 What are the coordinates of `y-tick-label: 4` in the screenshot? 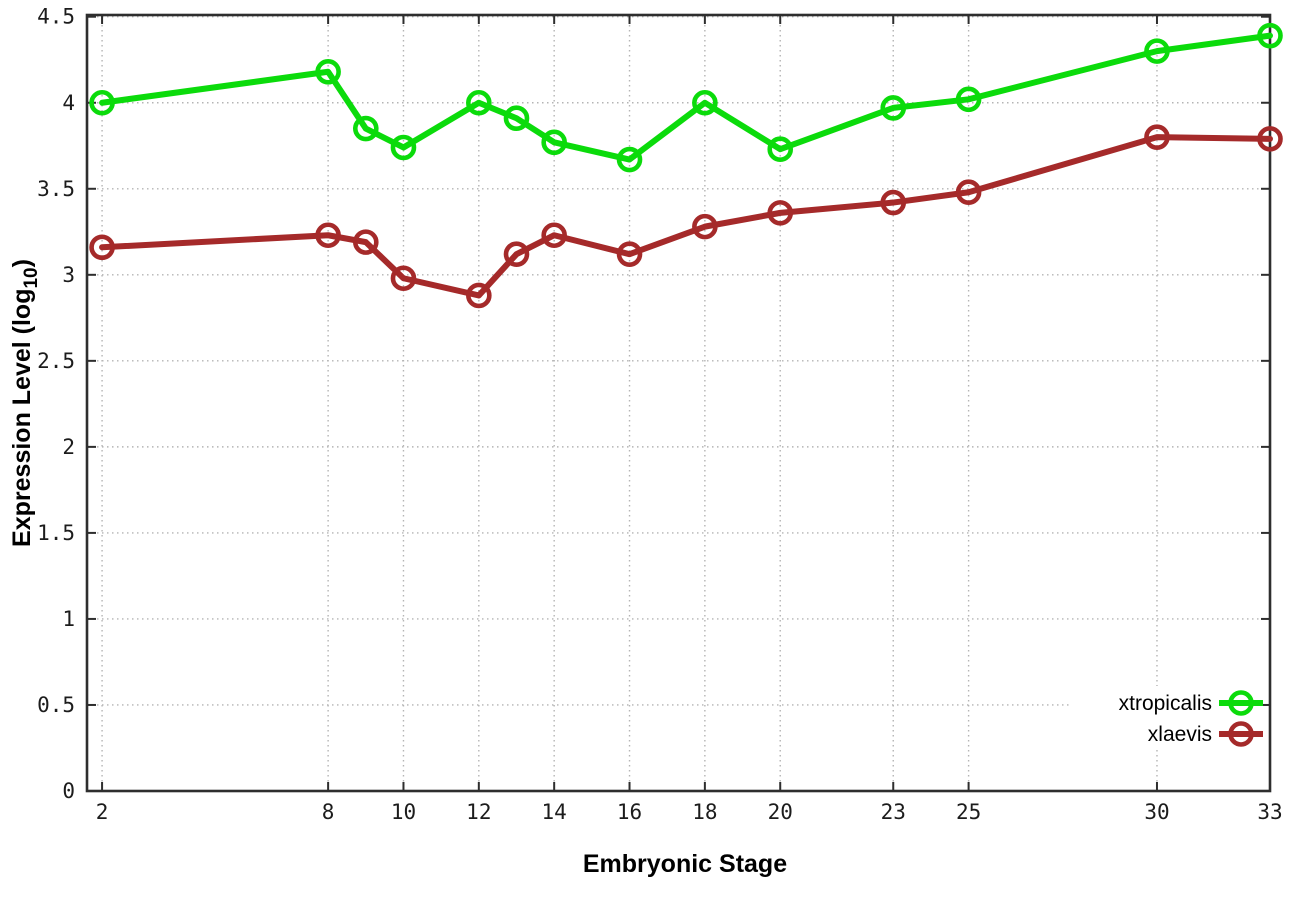 It's located at (68, 103).